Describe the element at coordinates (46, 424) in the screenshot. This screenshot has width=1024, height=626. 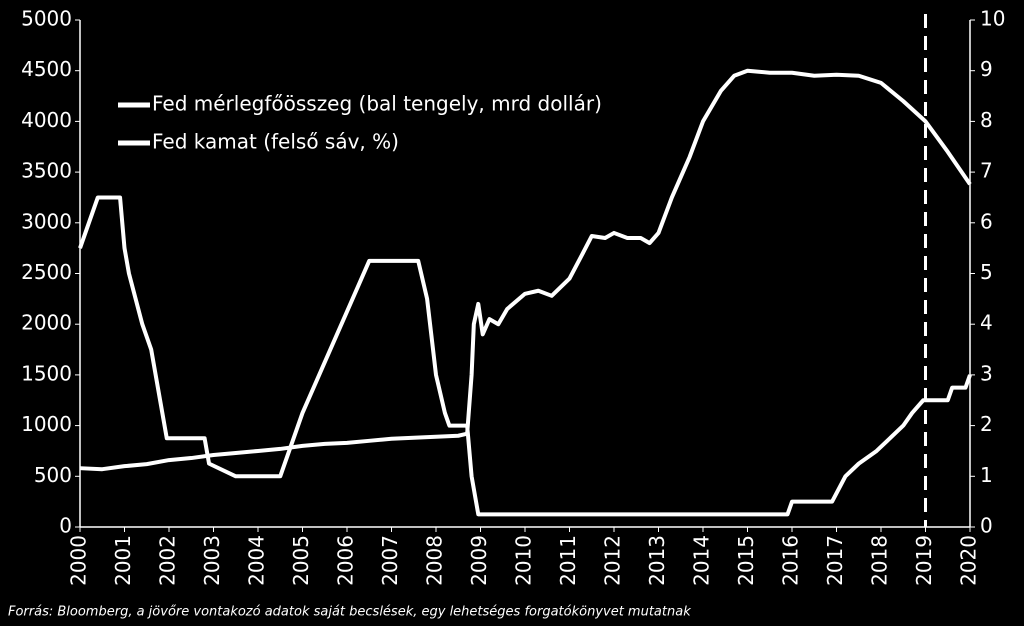
I see `y-tick-label: 1000` at that location.